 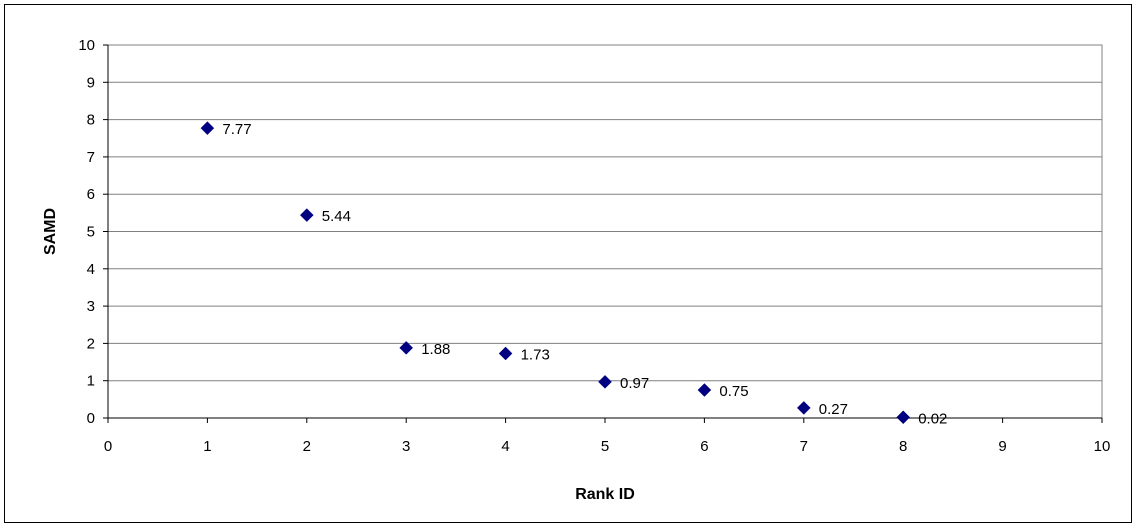 What do you see at coordinates (634, 383) in the screenshot?
I see `data-label: 0.97` at bounding box center [634, 383].